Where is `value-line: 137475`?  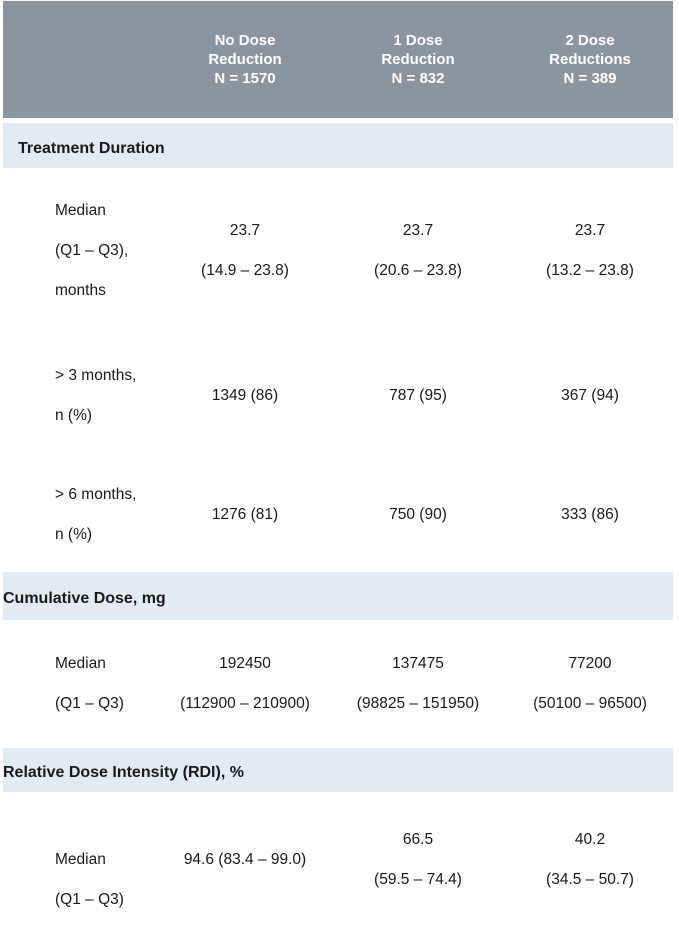
value-line: 137475 is located at coordinates (418, 663).